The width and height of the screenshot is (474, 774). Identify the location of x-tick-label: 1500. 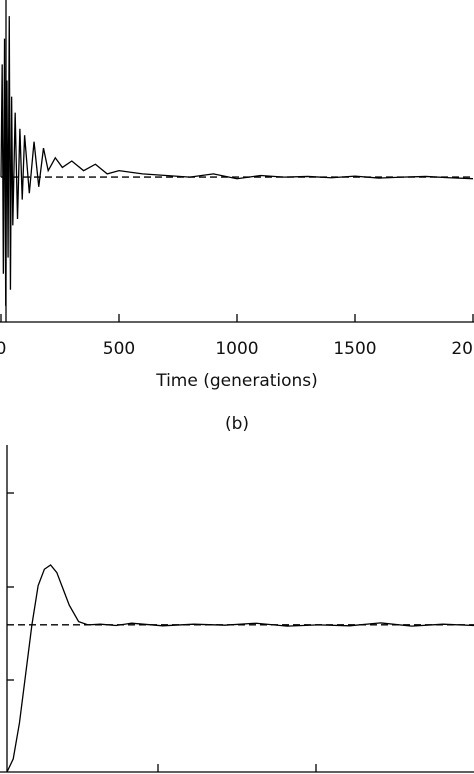
(354, 349).